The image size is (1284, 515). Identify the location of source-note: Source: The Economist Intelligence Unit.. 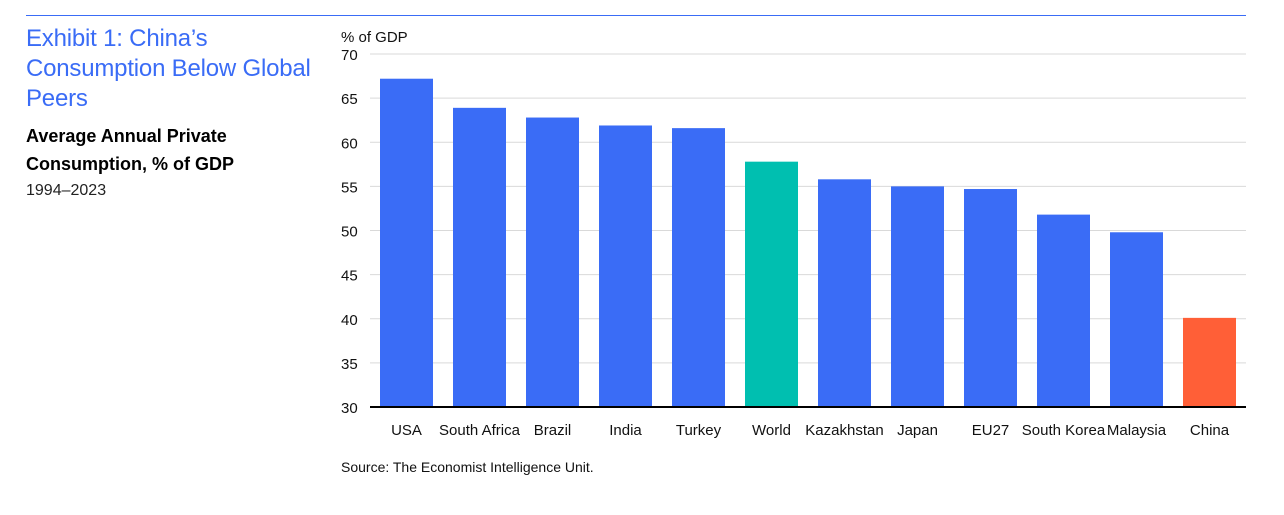
(467, 467).